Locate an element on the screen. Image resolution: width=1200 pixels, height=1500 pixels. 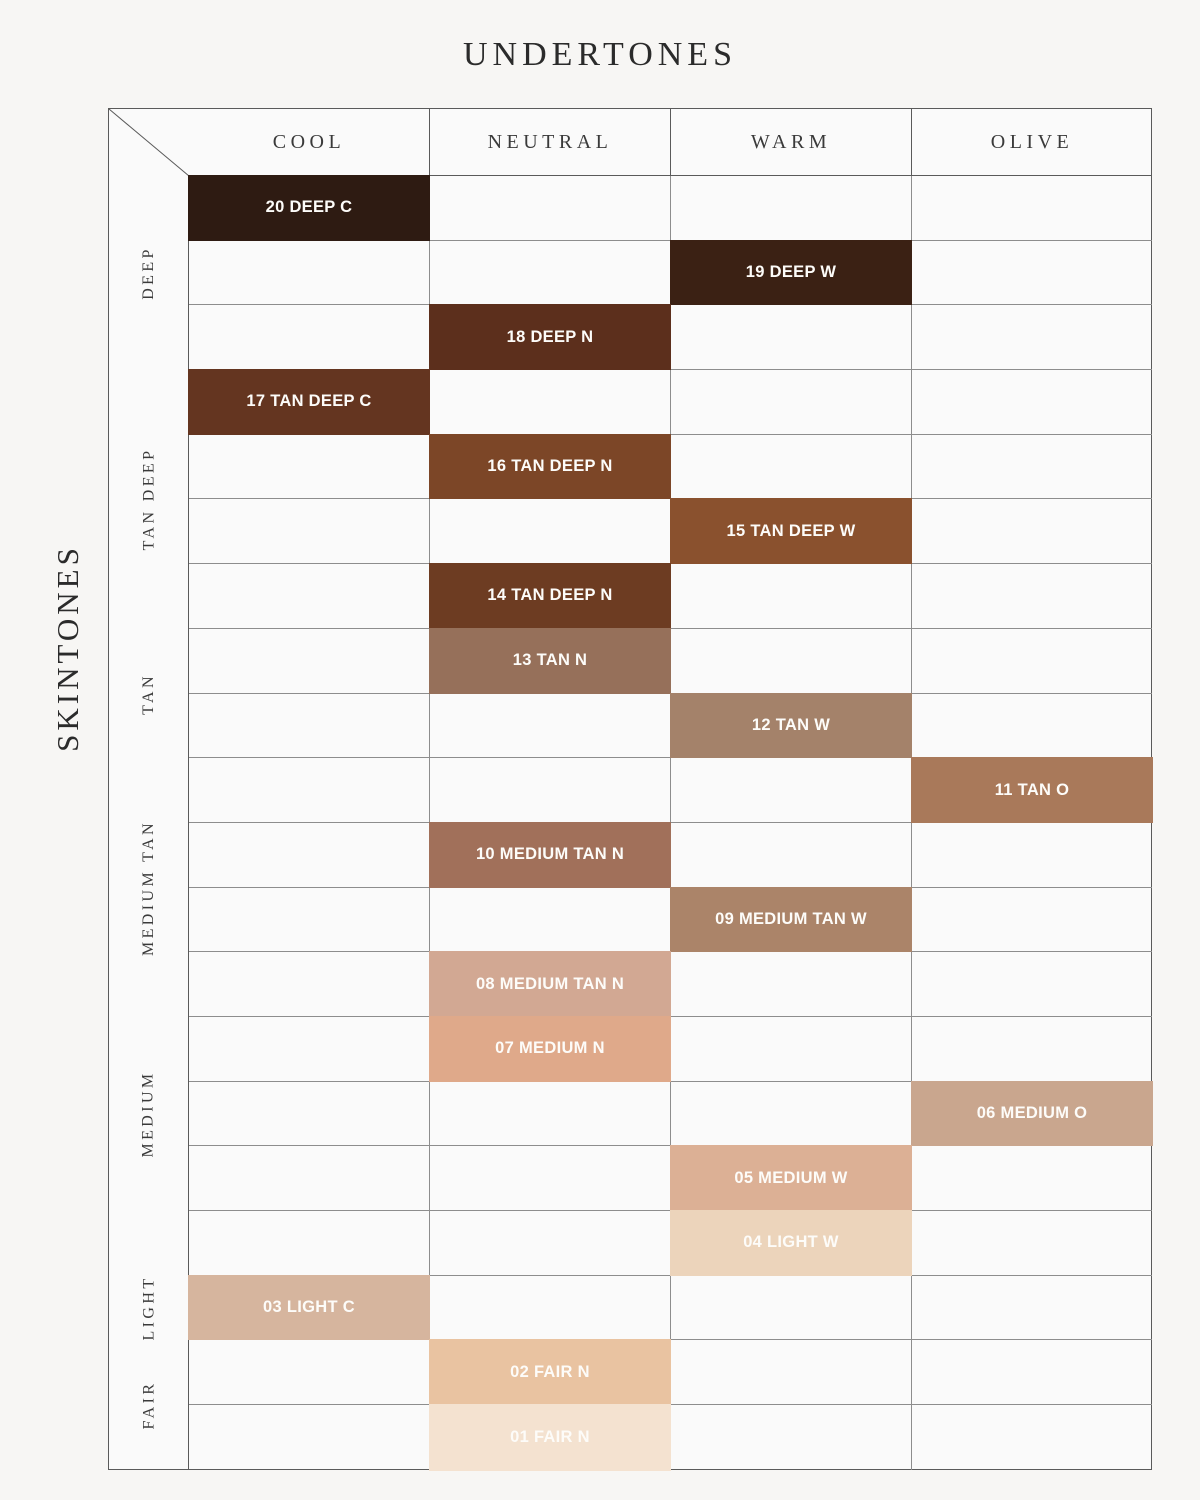
shade-swatch-19: 19 DEEP W is located at coordinates (791, 272).